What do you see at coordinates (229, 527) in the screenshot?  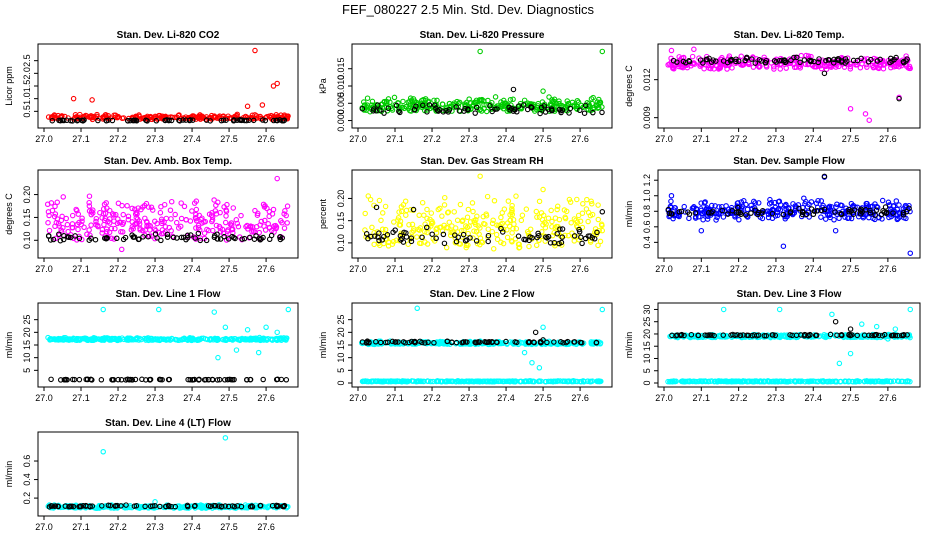 I see `x-tick-label: 27.5` at bounding box center [229, 527].